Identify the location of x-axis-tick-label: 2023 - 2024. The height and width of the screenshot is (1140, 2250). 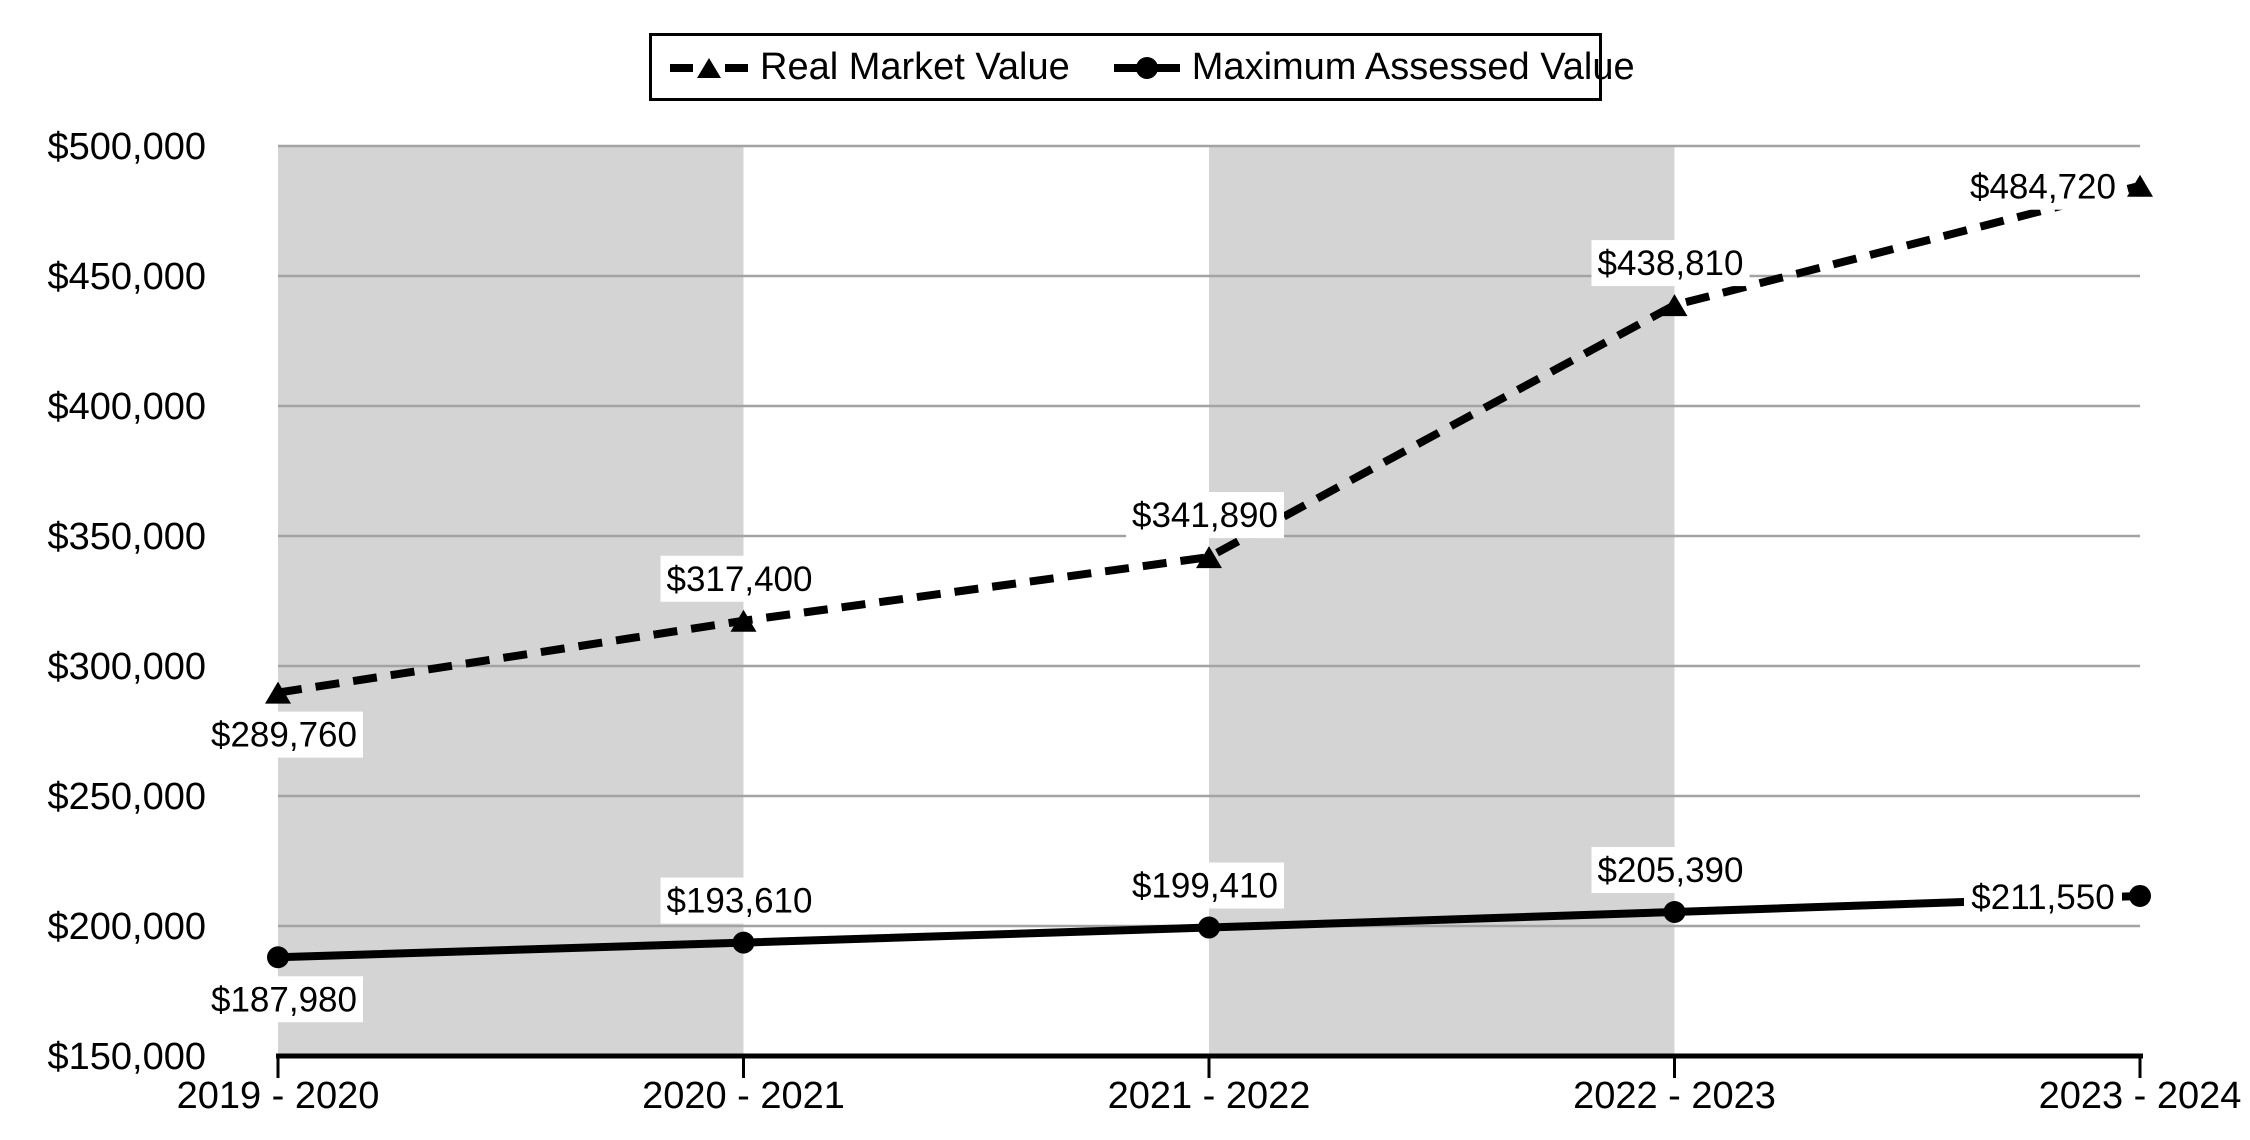
(2140, 1096).